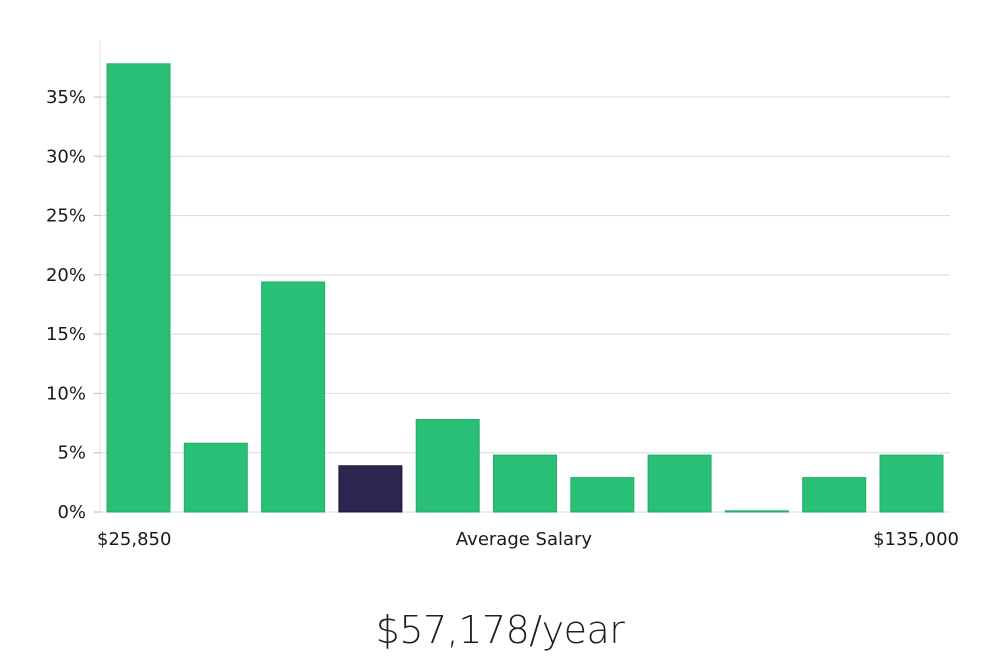  What do you see at coordinates (916, 539) in the screenshot?
I see `x-axis-max-label: $135,000` at bounding box center [916, 539].